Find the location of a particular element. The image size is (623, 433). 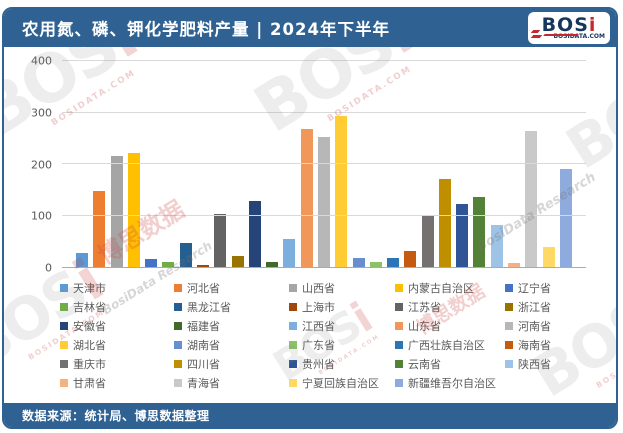

bosi-logo: BOSi BOSIDATA.COM is located at coordinates (569, 28).